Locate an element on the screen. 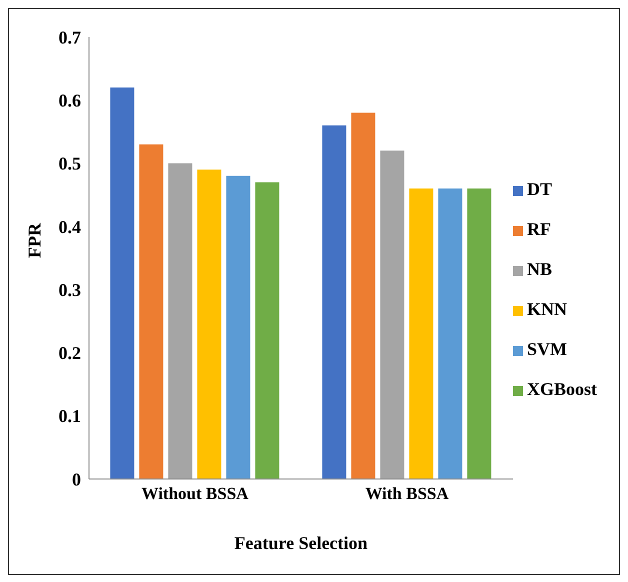  y-tick-label: 0.5 is located at coordinates (69, 164).